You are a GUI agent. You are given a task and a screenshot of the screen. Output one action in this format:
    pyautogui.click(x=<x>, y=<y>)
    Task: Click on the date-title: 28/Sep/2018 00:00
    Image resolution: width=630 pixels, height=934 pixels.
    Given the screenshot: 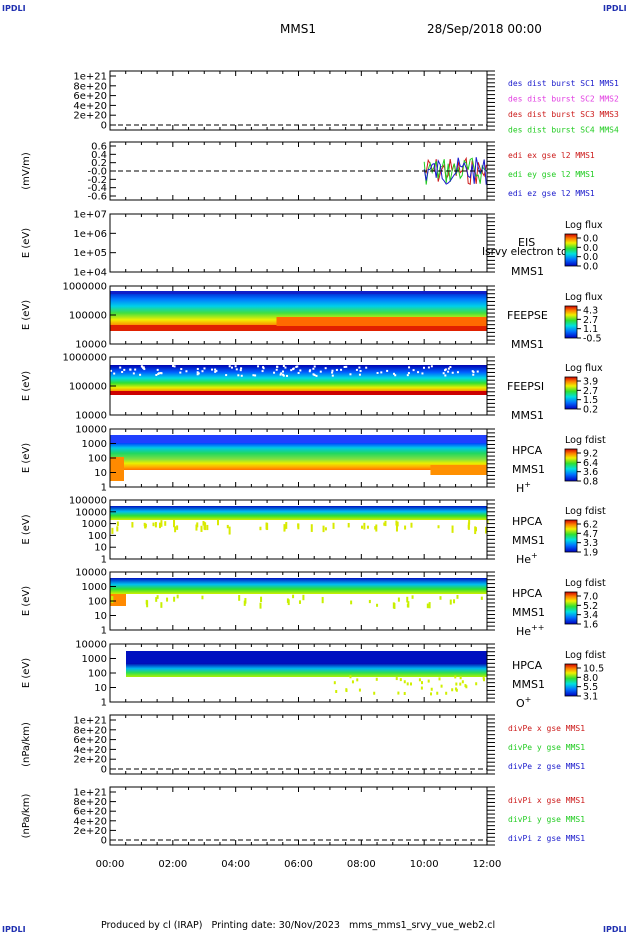 What is the action you would take?
    pyautogui.click(x=484, y=29)
    